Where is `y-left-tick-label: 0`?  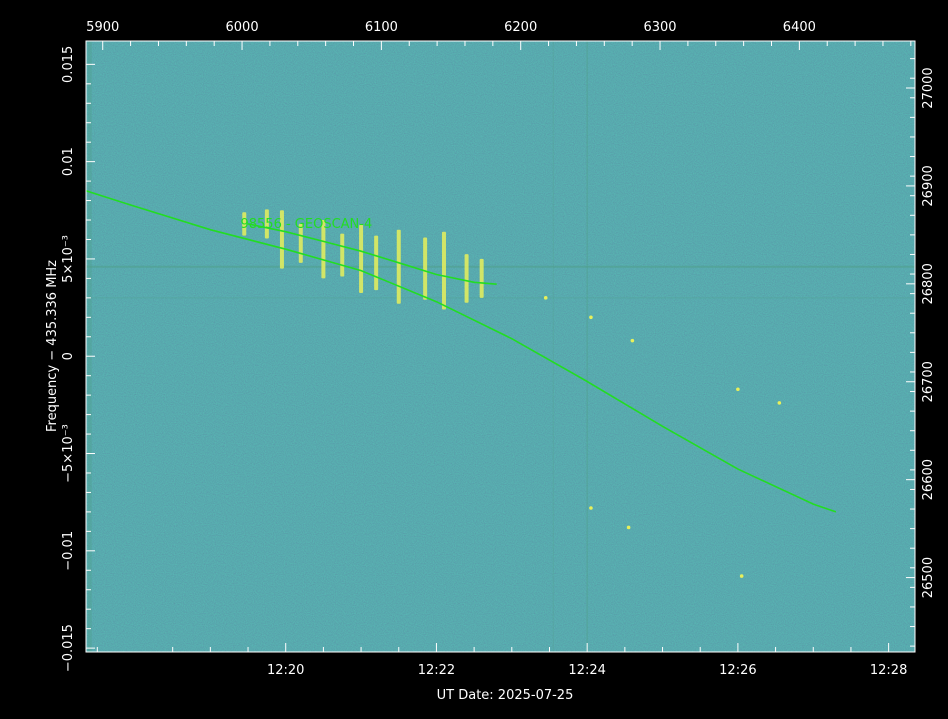
y-left-tick-label: 0 is located at coordinates (68, 356).